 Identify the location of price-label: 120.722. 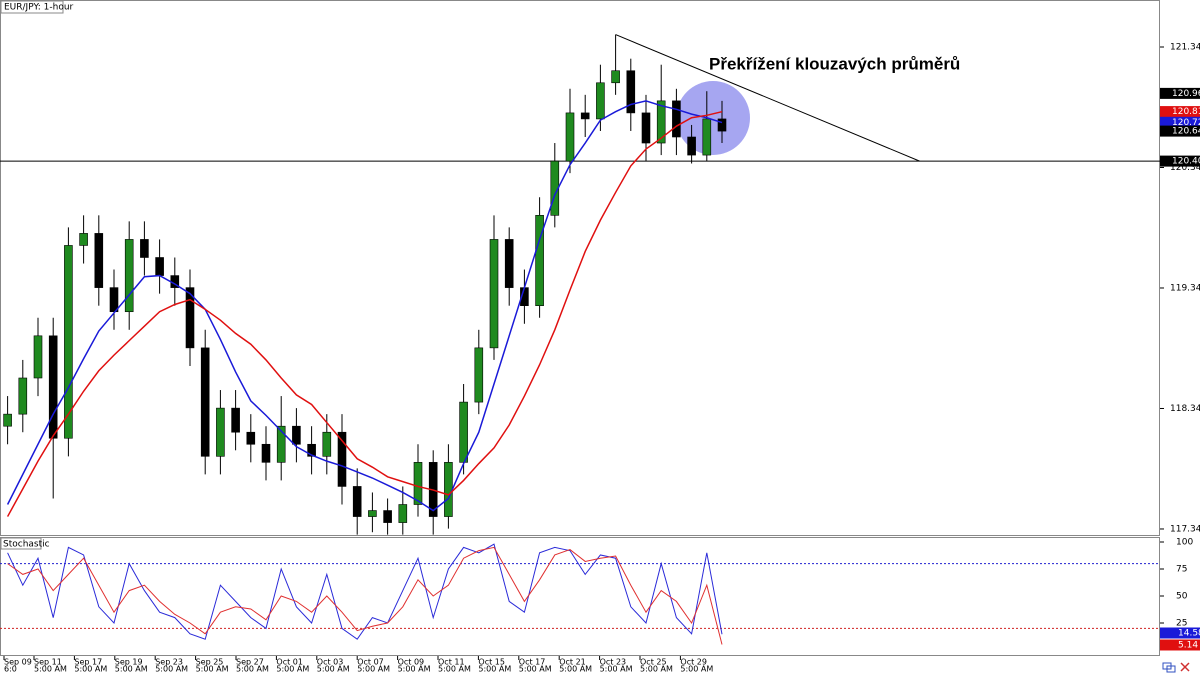
(1186, 123).